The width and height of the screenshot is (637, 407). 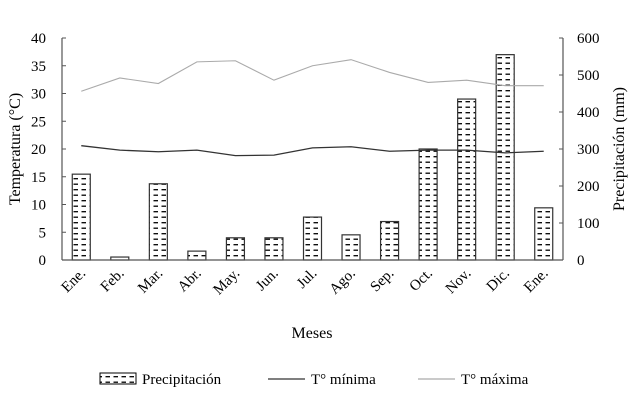 I want to click on y-left-tick-label: 10, so click(x=38, y=206).